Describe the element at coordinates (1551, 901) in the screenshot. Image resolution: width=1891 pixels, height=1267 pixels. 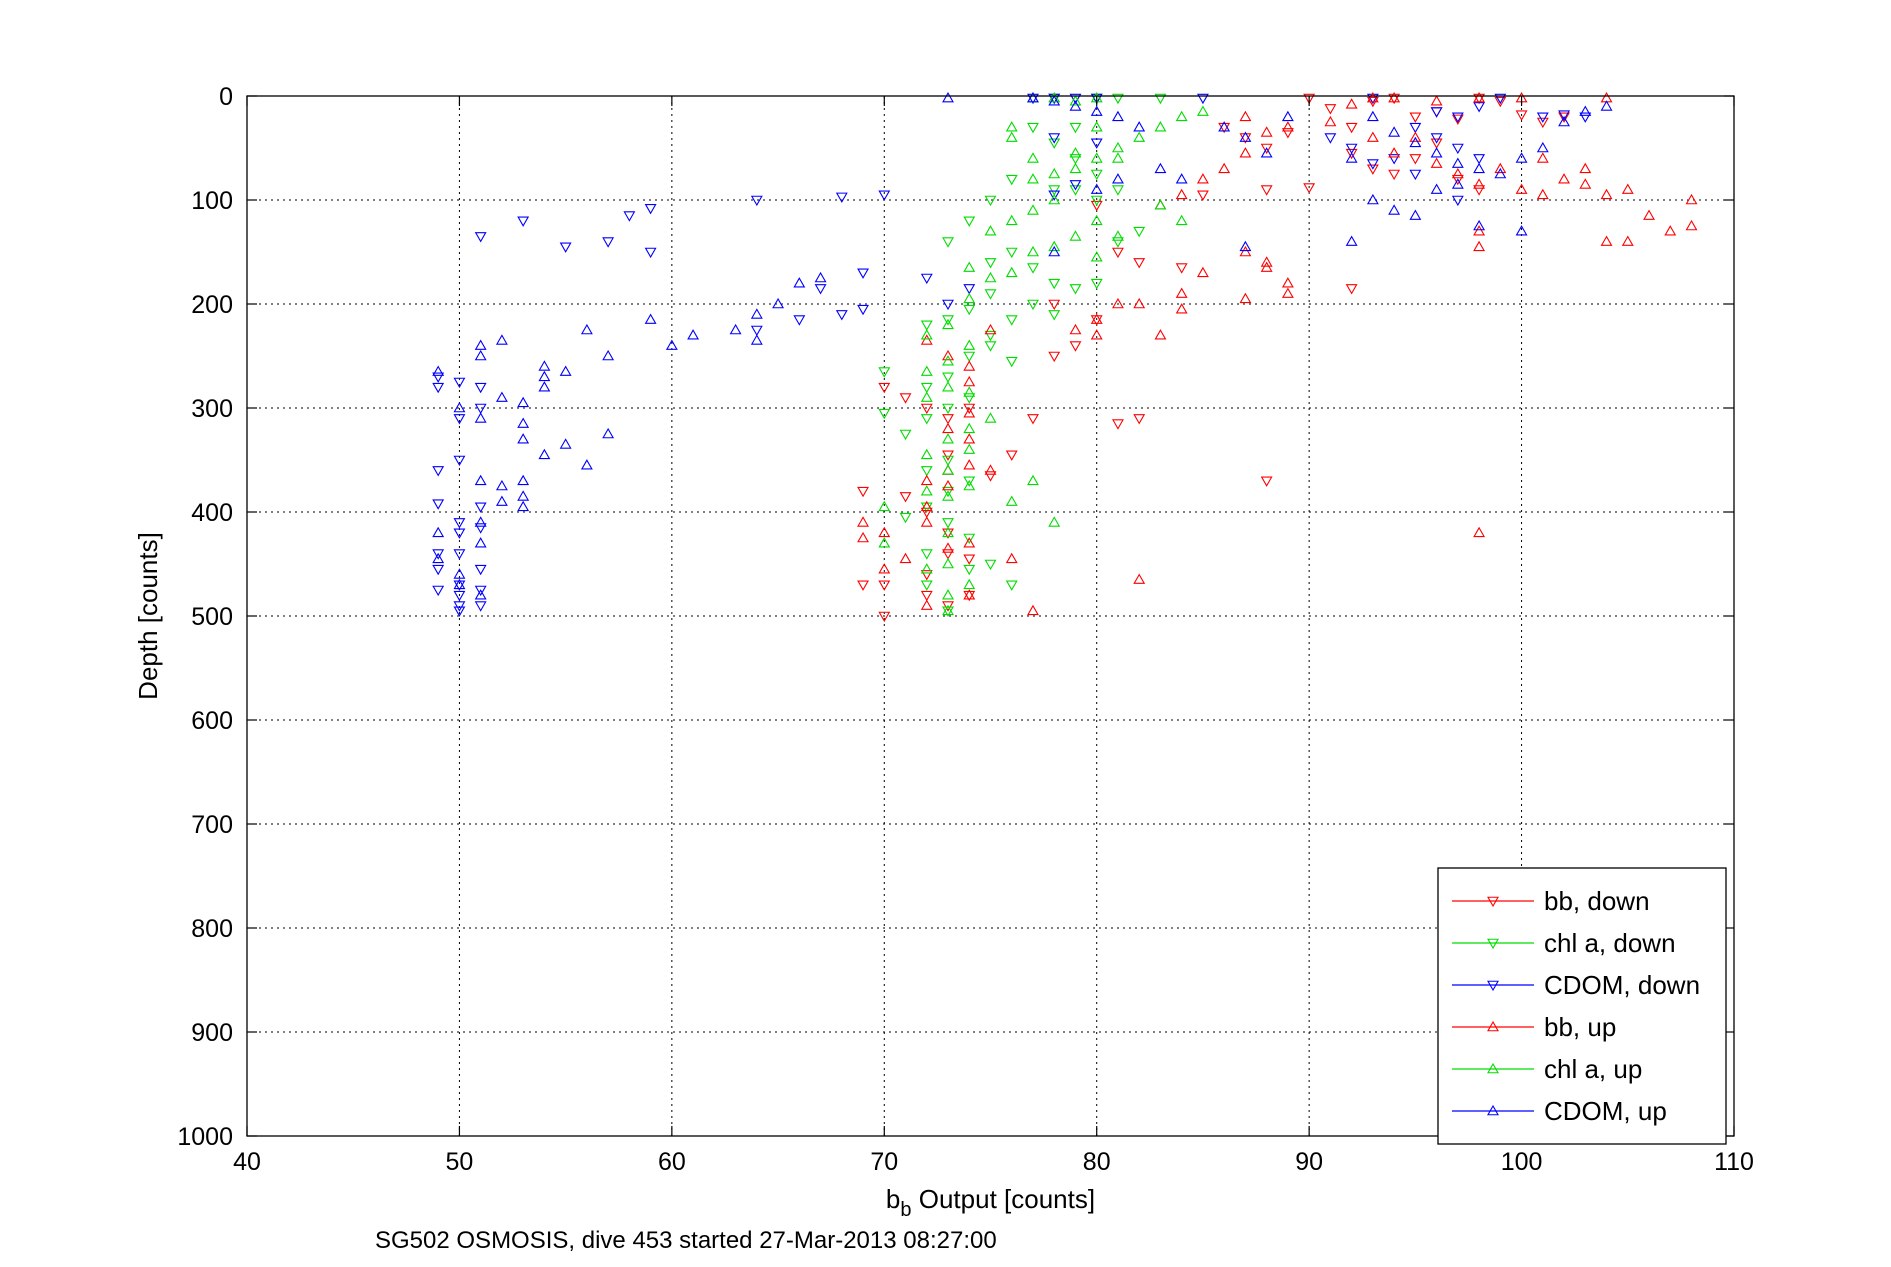
I see `legend-entry: bb, down` at that location.